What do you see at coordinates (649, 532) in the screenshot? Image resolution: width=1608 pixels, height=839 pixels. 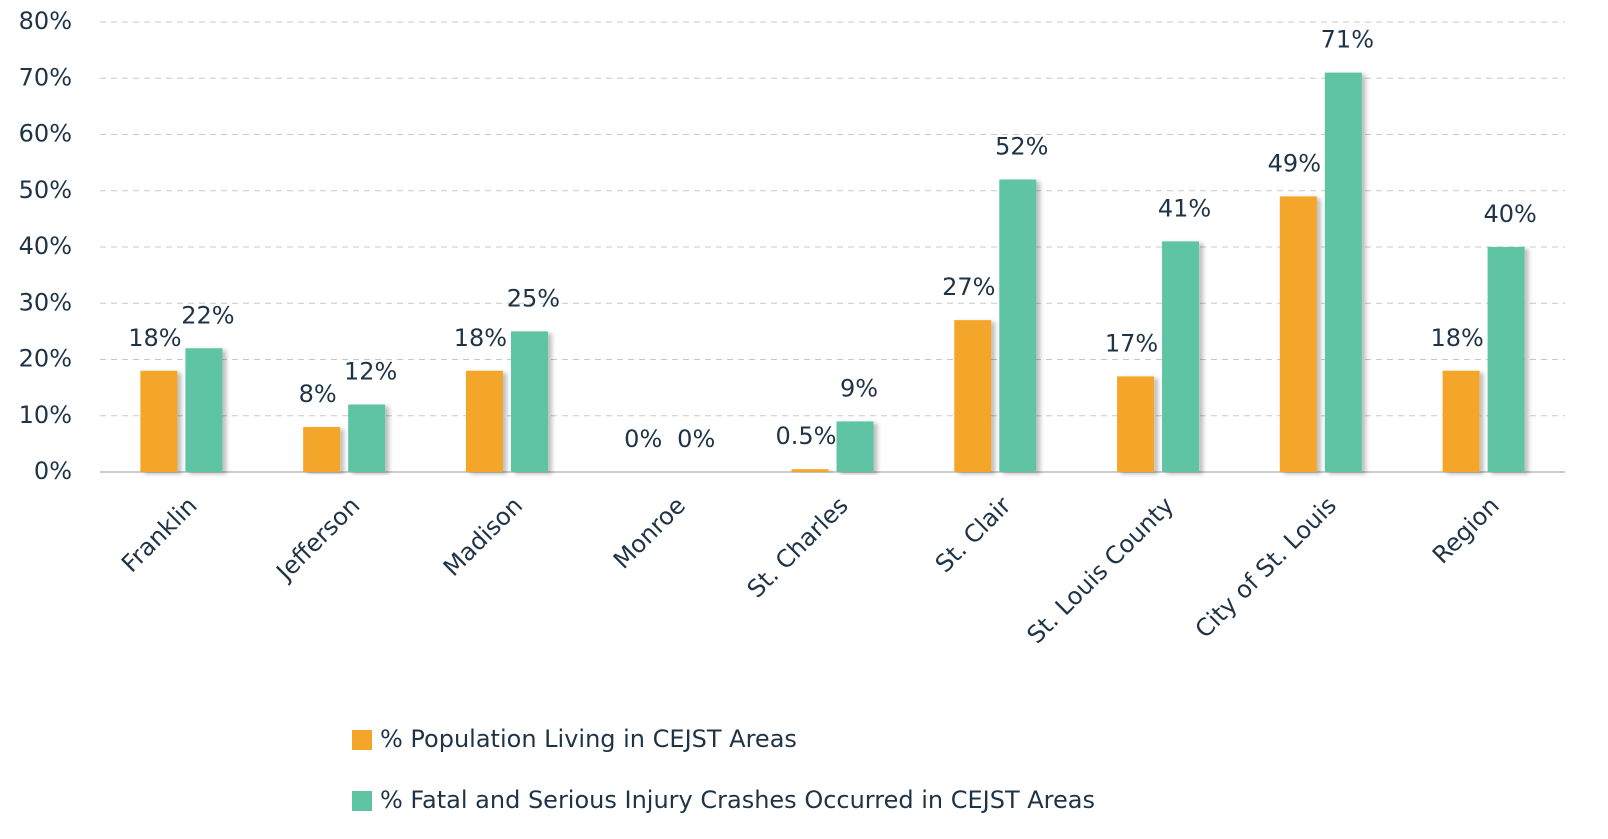 I see `x-tick-label: Monroe` at bounding box center [649, 532].